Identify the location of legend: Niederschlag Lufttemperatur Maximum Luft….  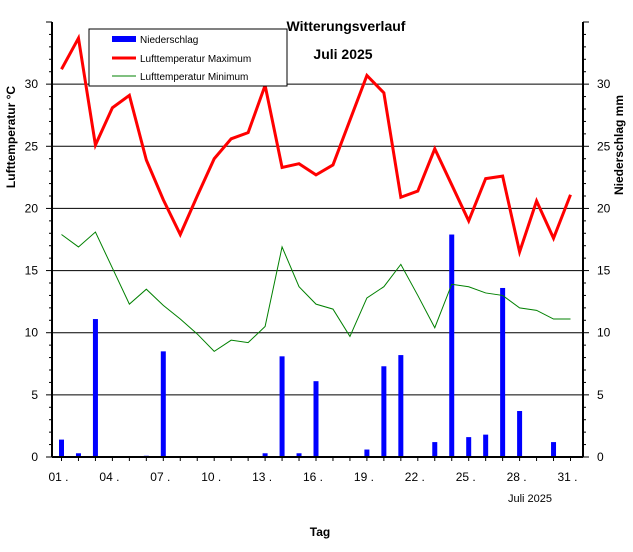
(188, 57).